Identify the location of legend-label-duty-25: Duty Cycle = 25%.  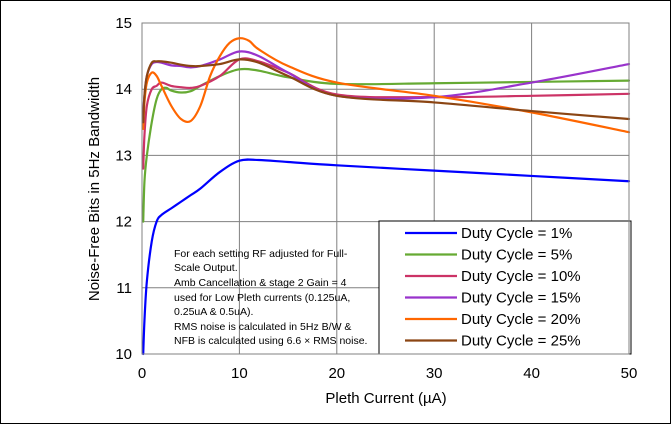
(521, 341).